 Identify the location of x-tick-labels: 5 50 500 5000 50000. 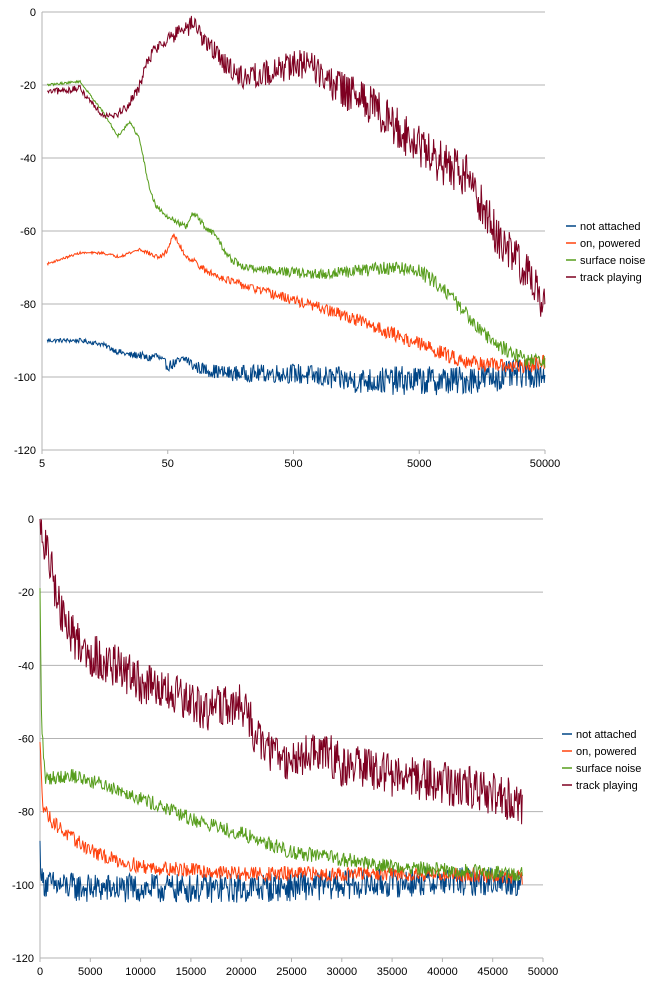
(299, 460).